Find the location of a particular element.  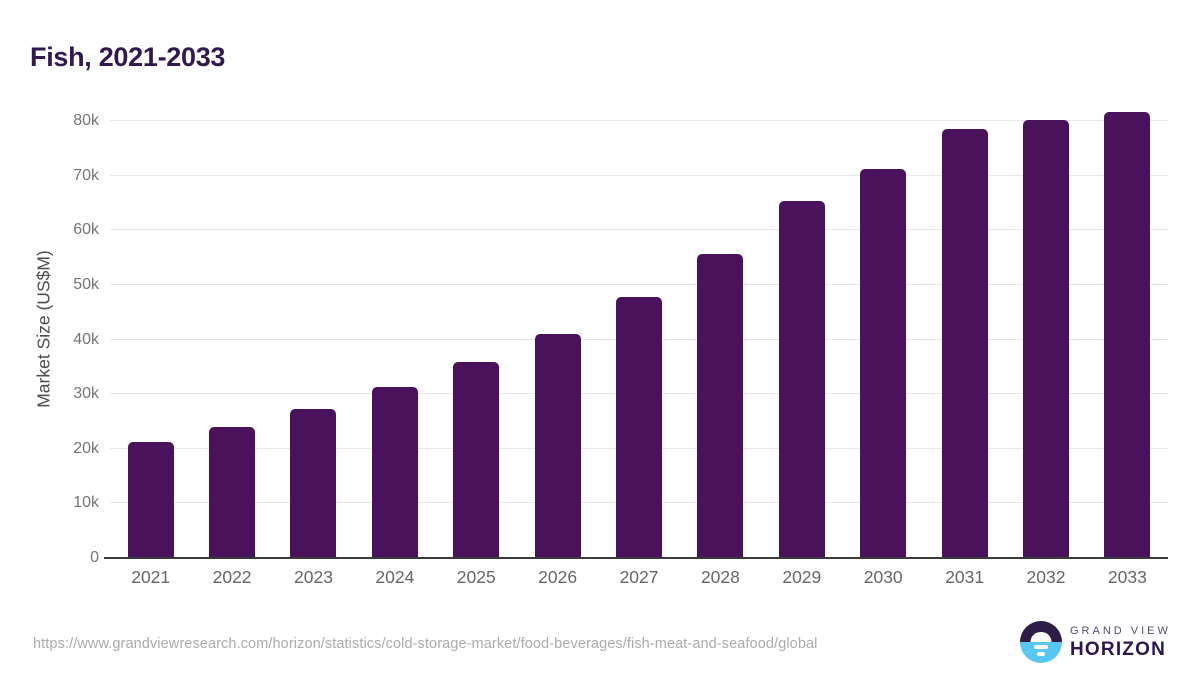

x-tick-label-2027: 2027 is located at coordinates (639, 577).